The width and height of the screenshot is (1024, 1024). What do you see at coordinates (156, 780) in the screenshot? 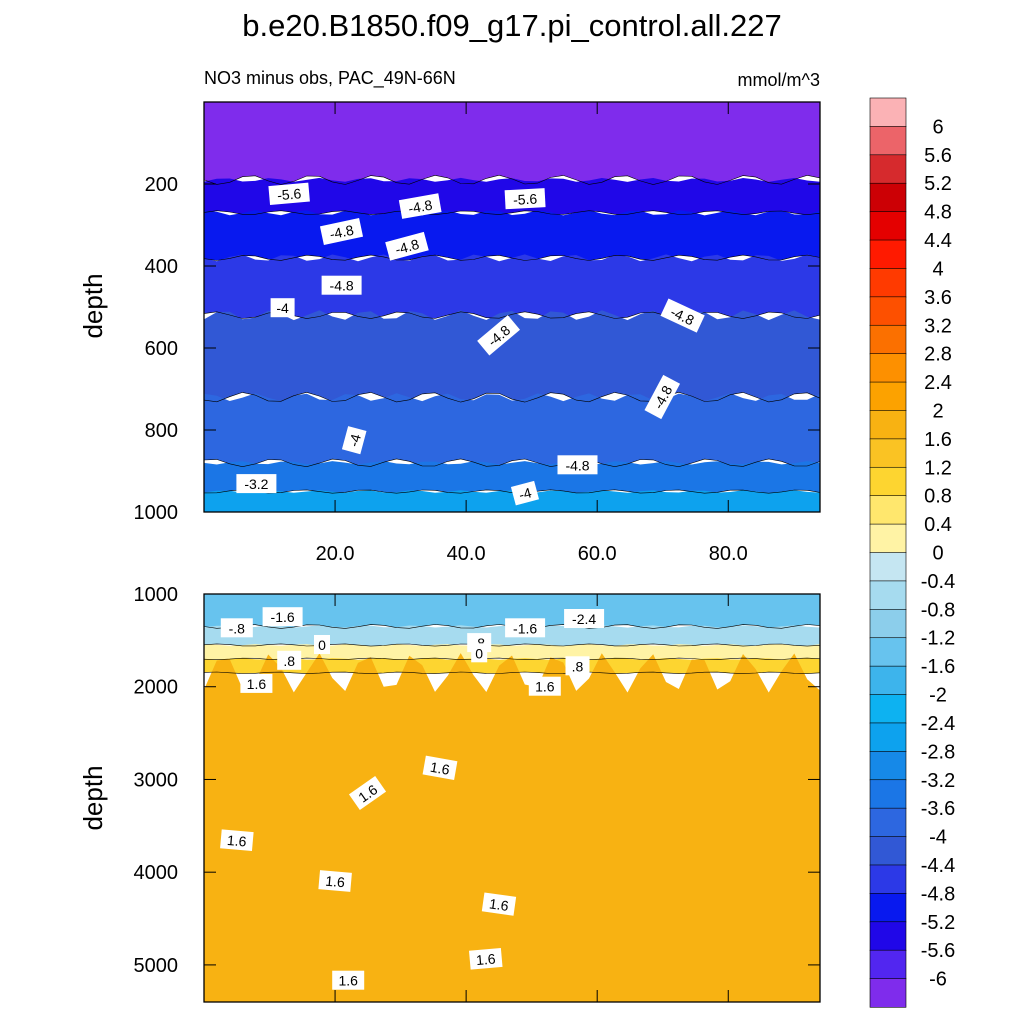
I see `y-tick-label: 3000` at bounding box center [156, 780].